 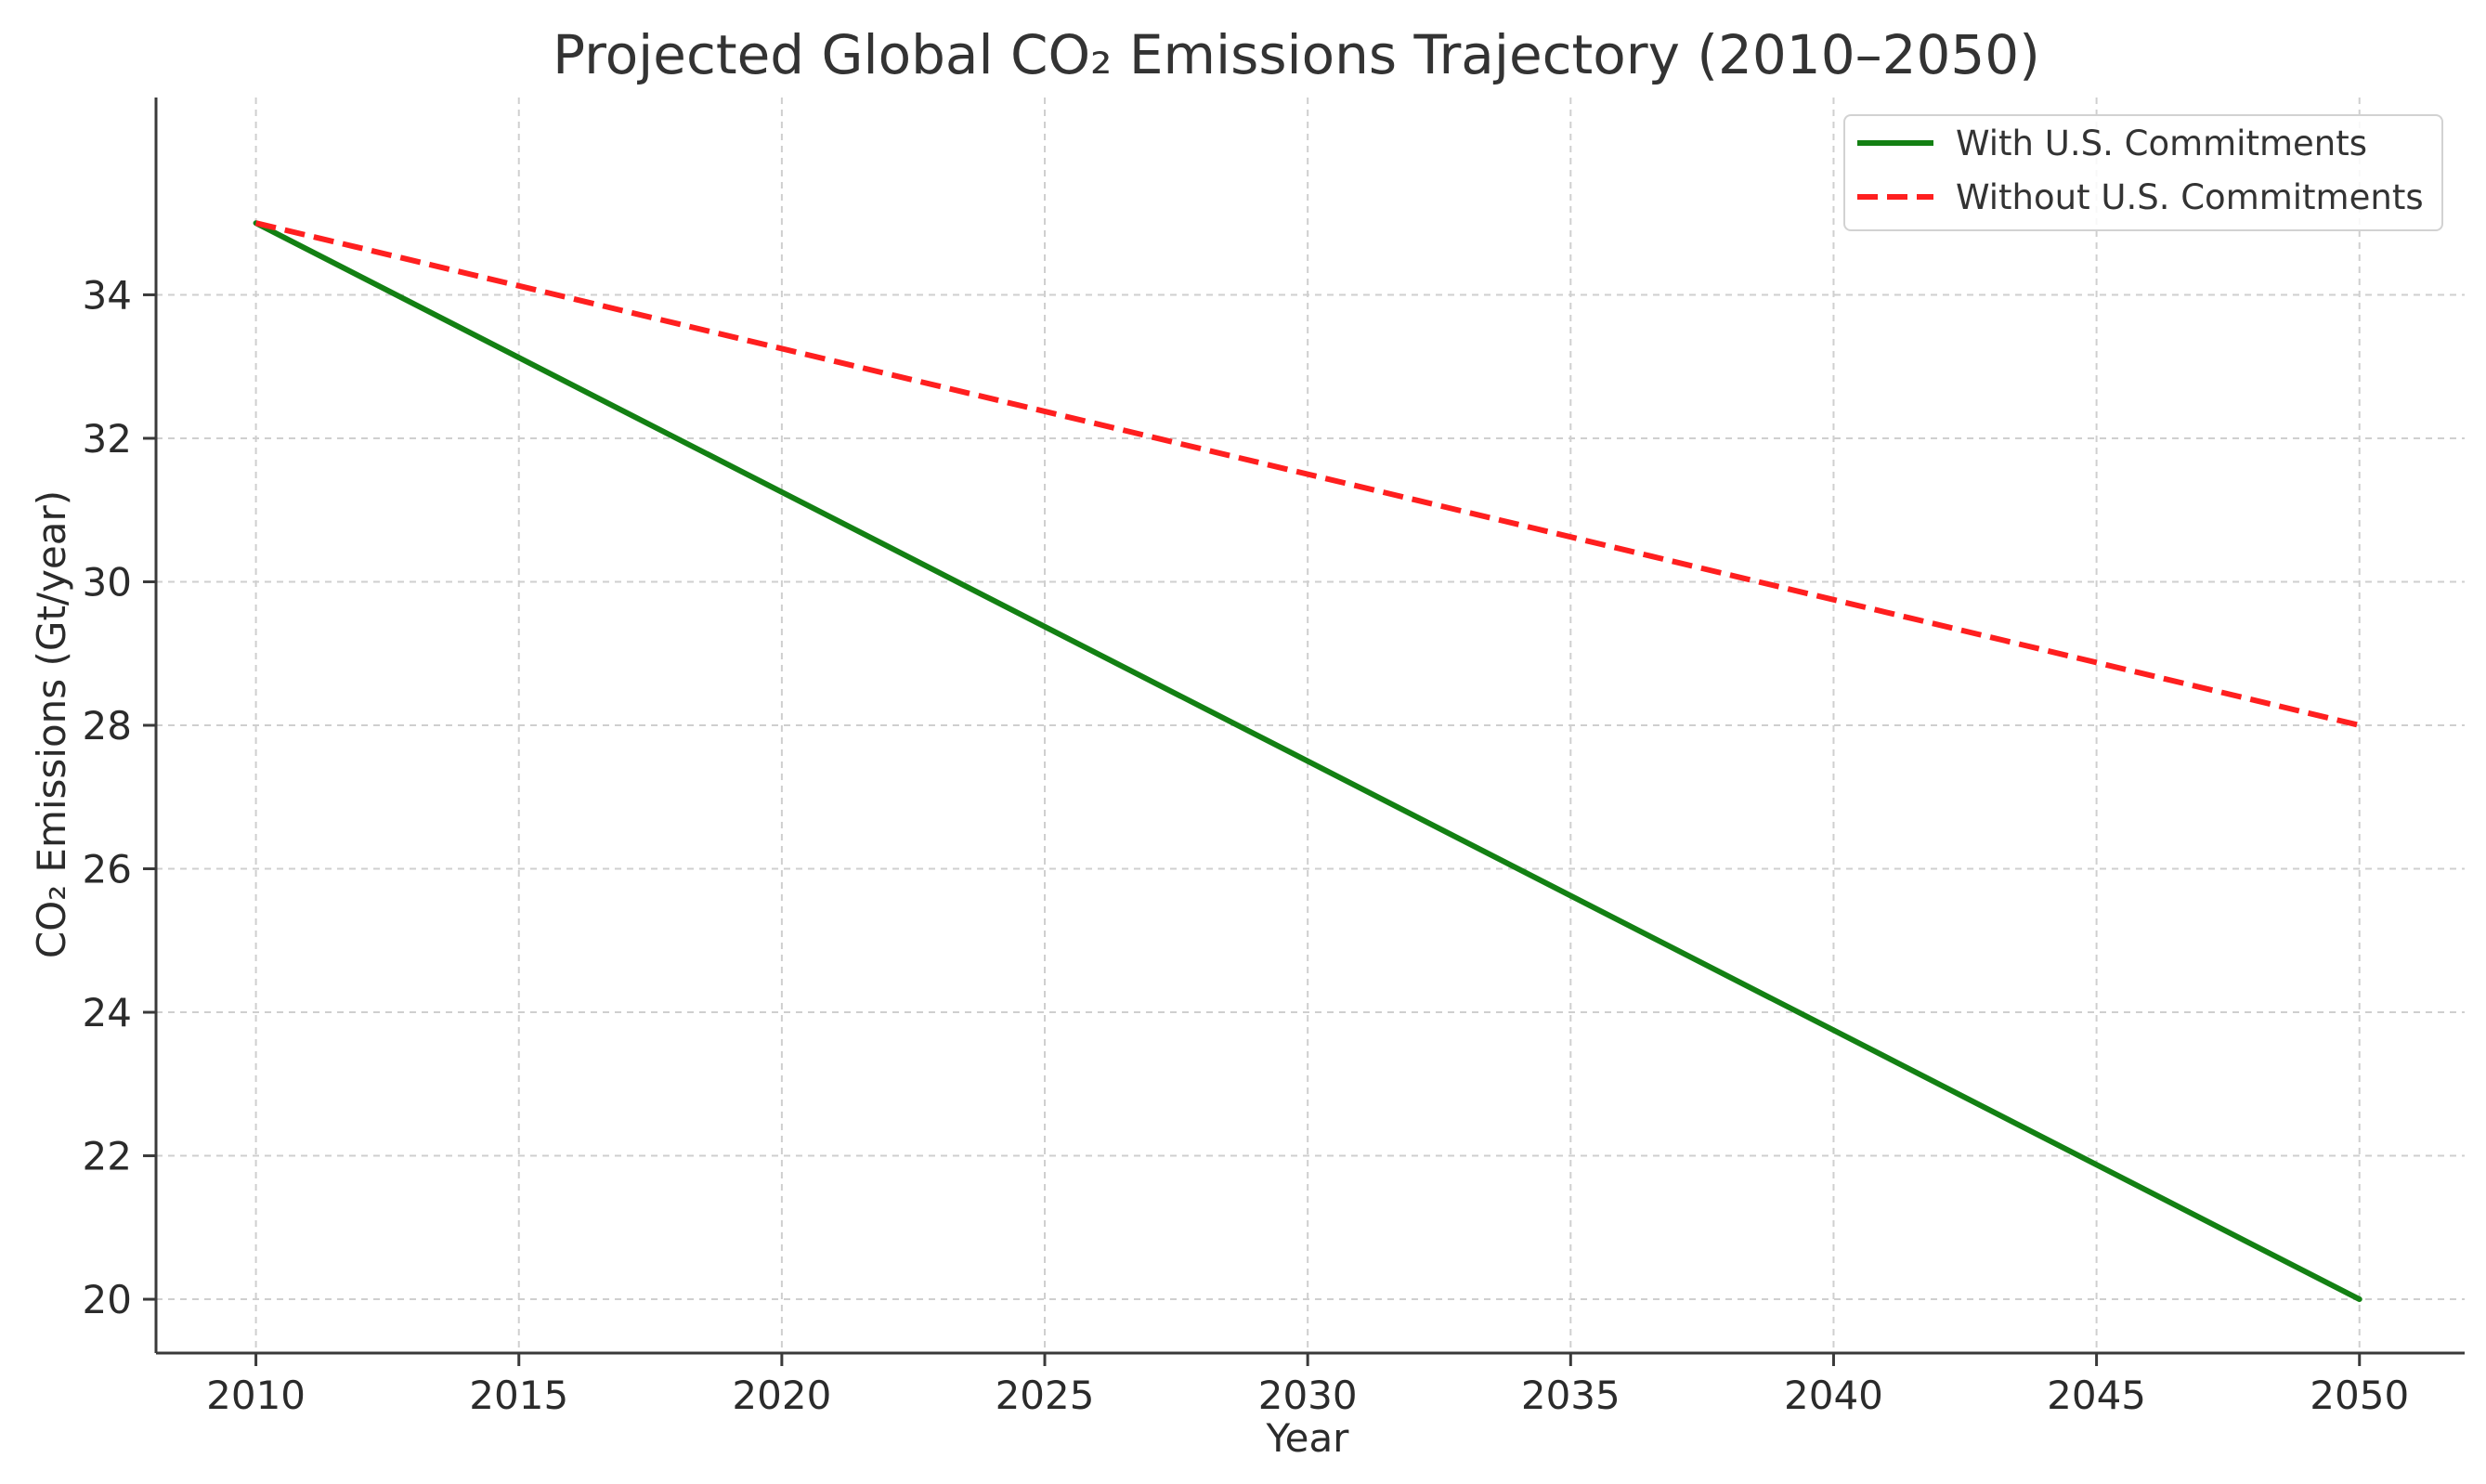 What do you see at coordinates (518, 1395) in the screenshot?
I see `x-tick-label: 2015` at bounding box center [518, 1395].